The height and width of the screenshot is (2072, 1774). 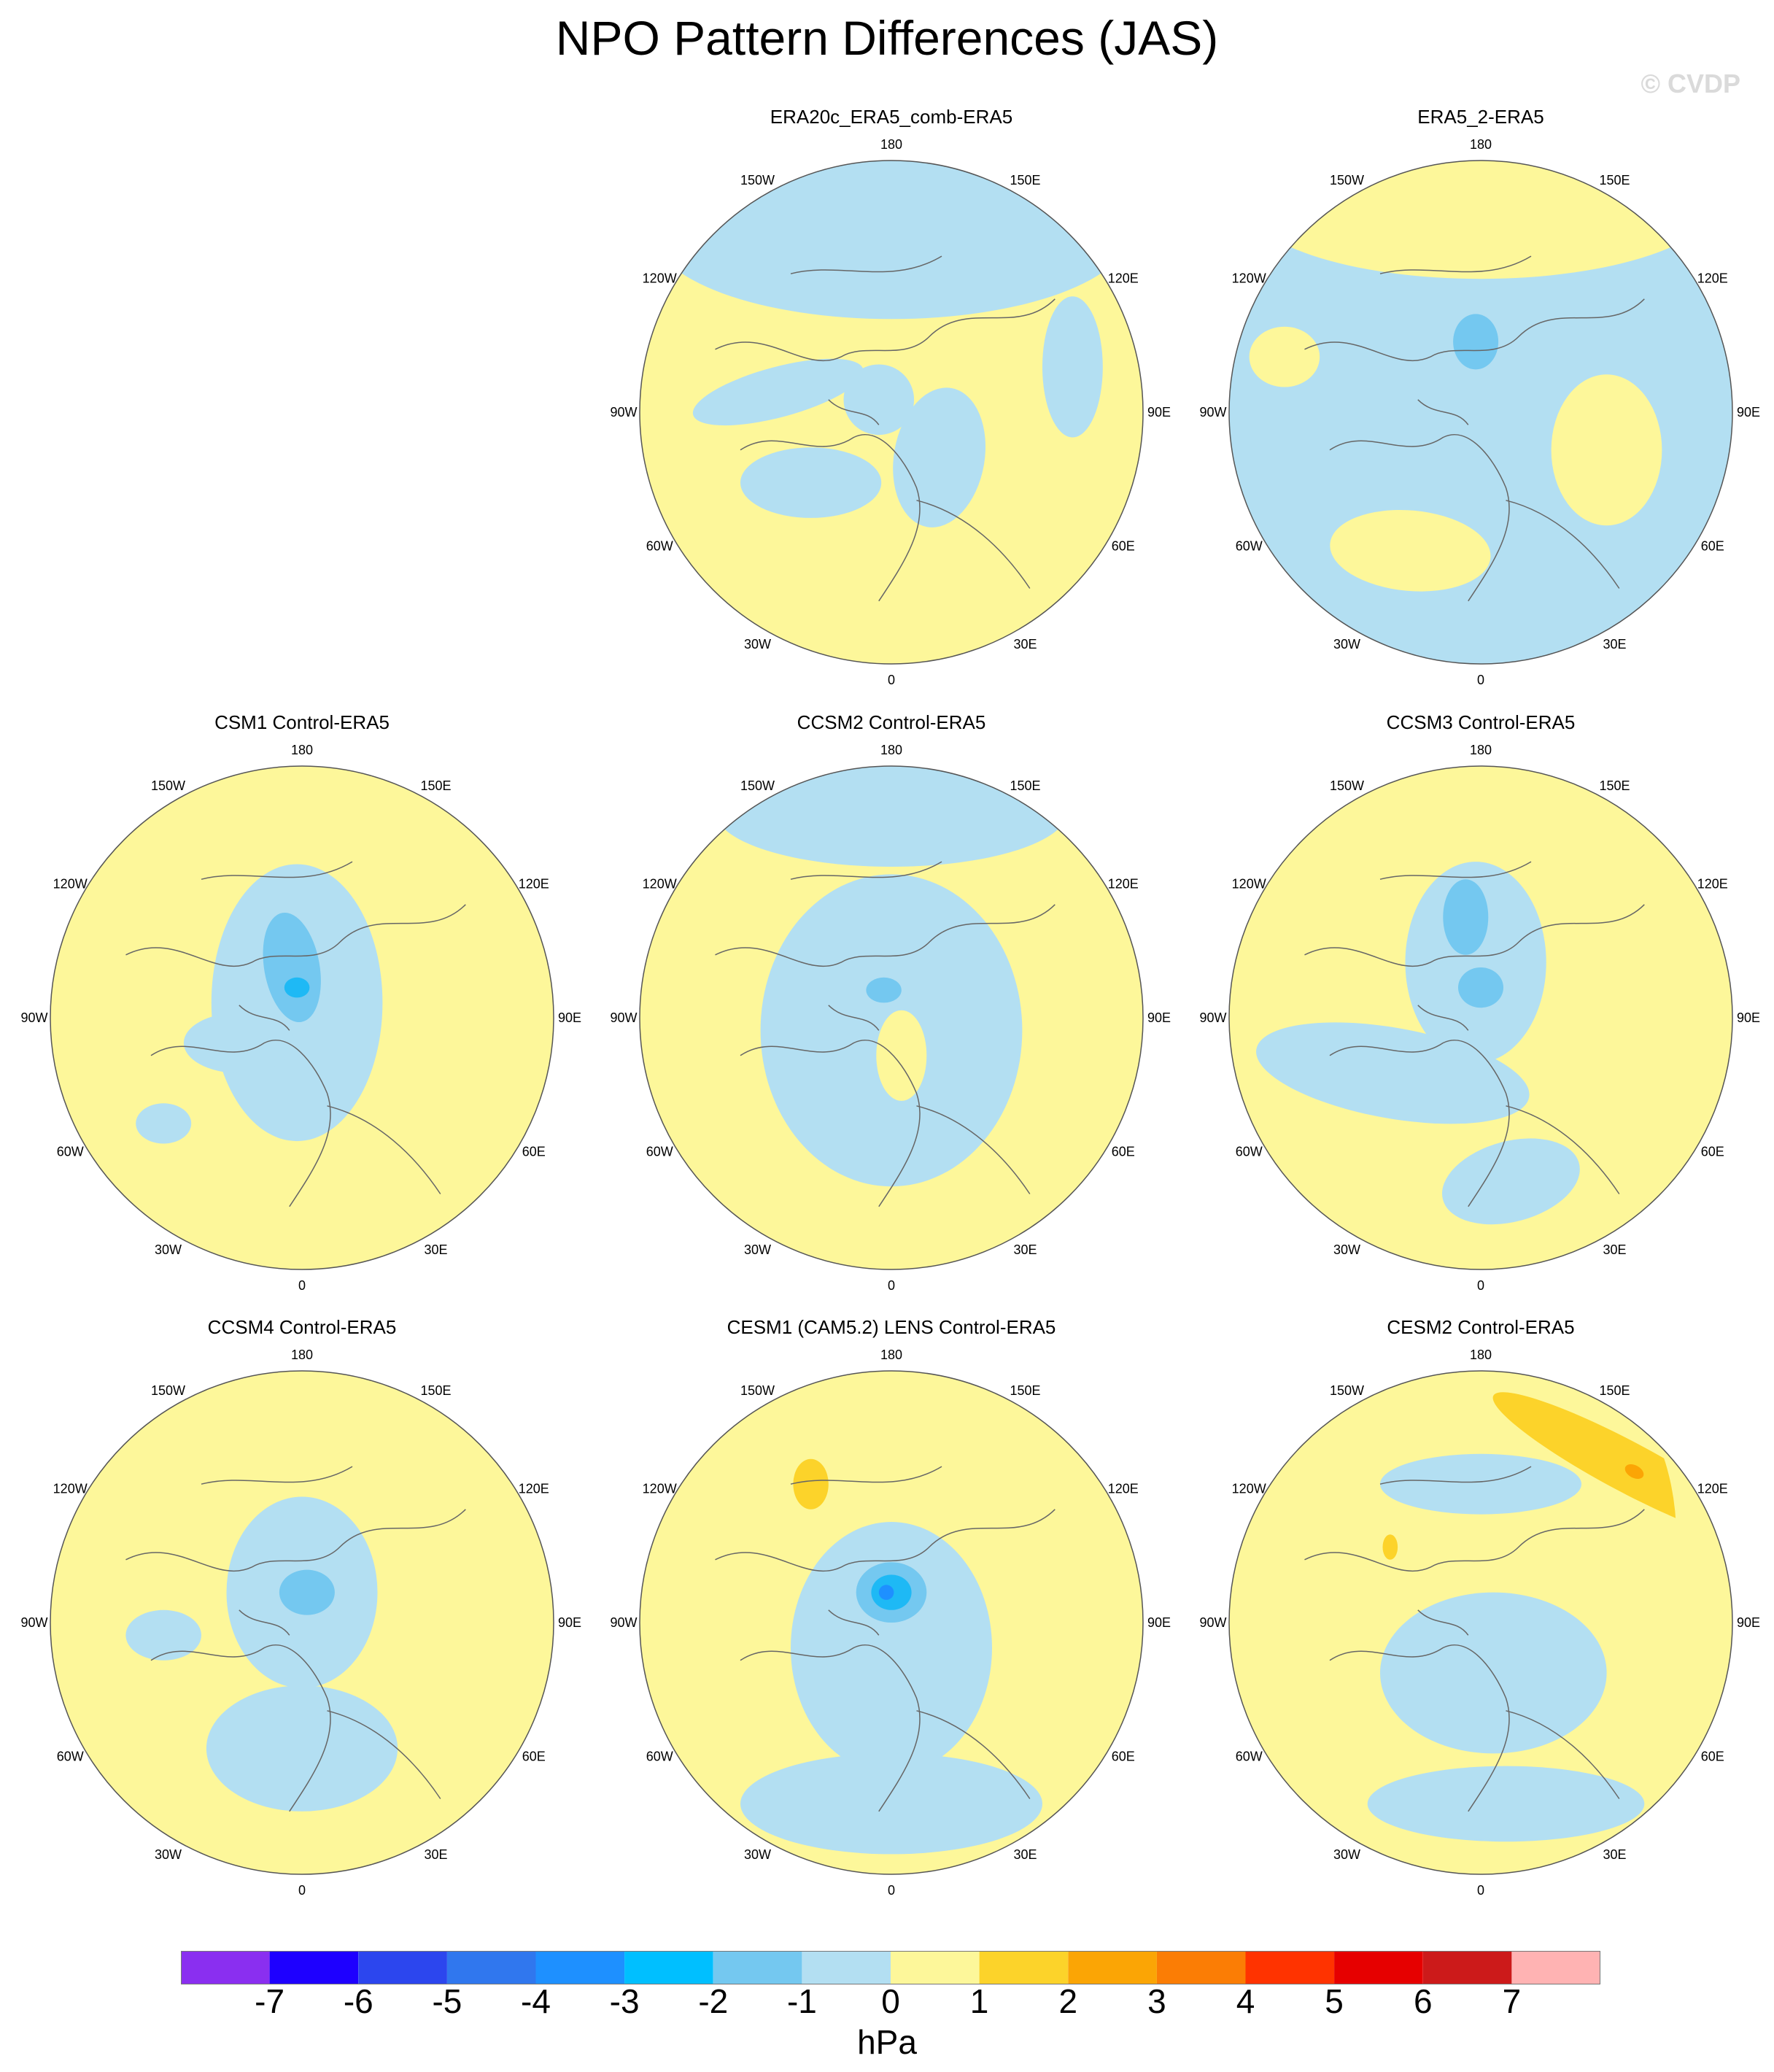 I want to click on figure-title: NPO Pattern Differences (JAS), so click(x=887, y=38).